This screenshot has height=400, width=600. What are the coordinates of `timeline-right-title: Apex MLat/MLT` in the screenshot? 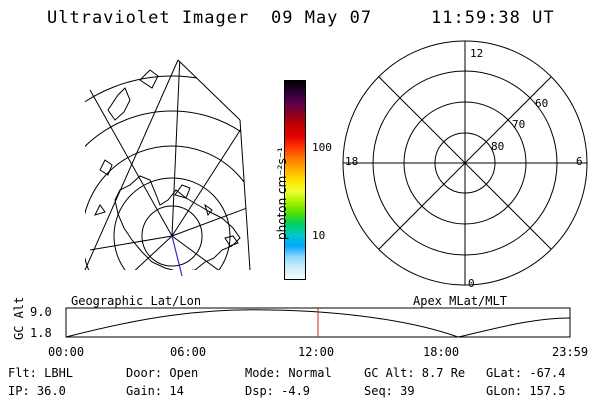 It's located at (460, 301).